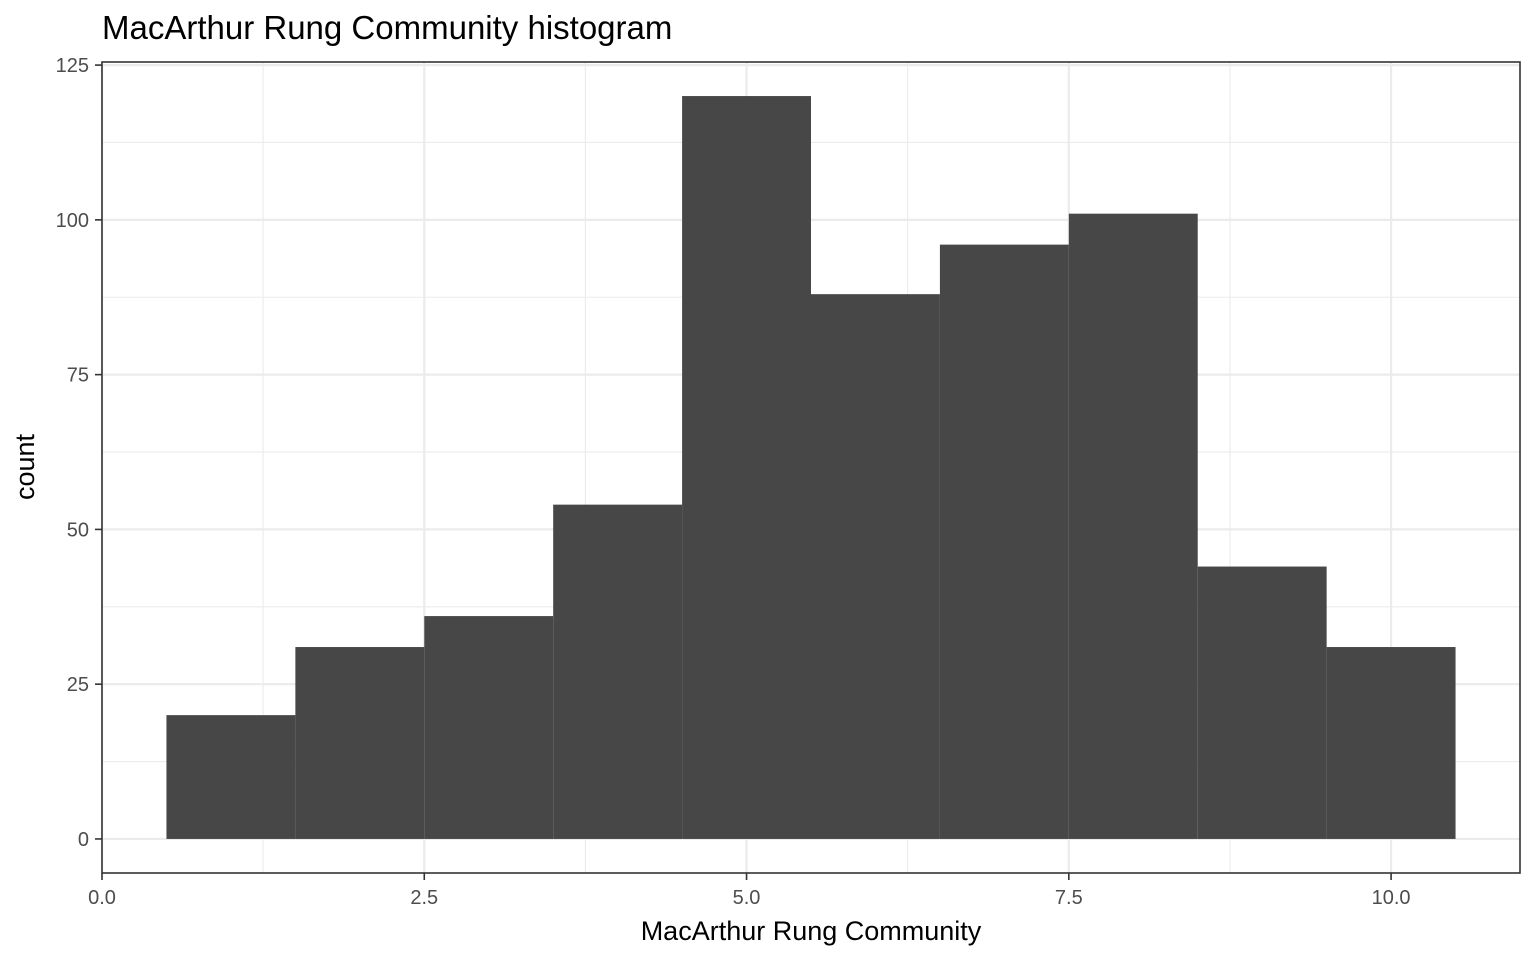  I want to click on x-tick-label: 2.5, so click(424, 898).